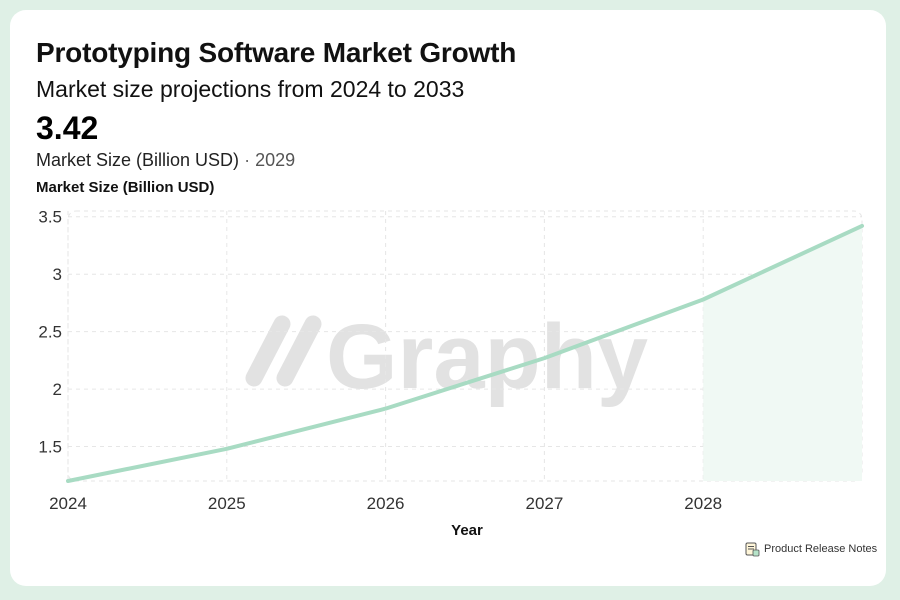  I want to click on y-tick-label: 3.5, so click(50, 217).